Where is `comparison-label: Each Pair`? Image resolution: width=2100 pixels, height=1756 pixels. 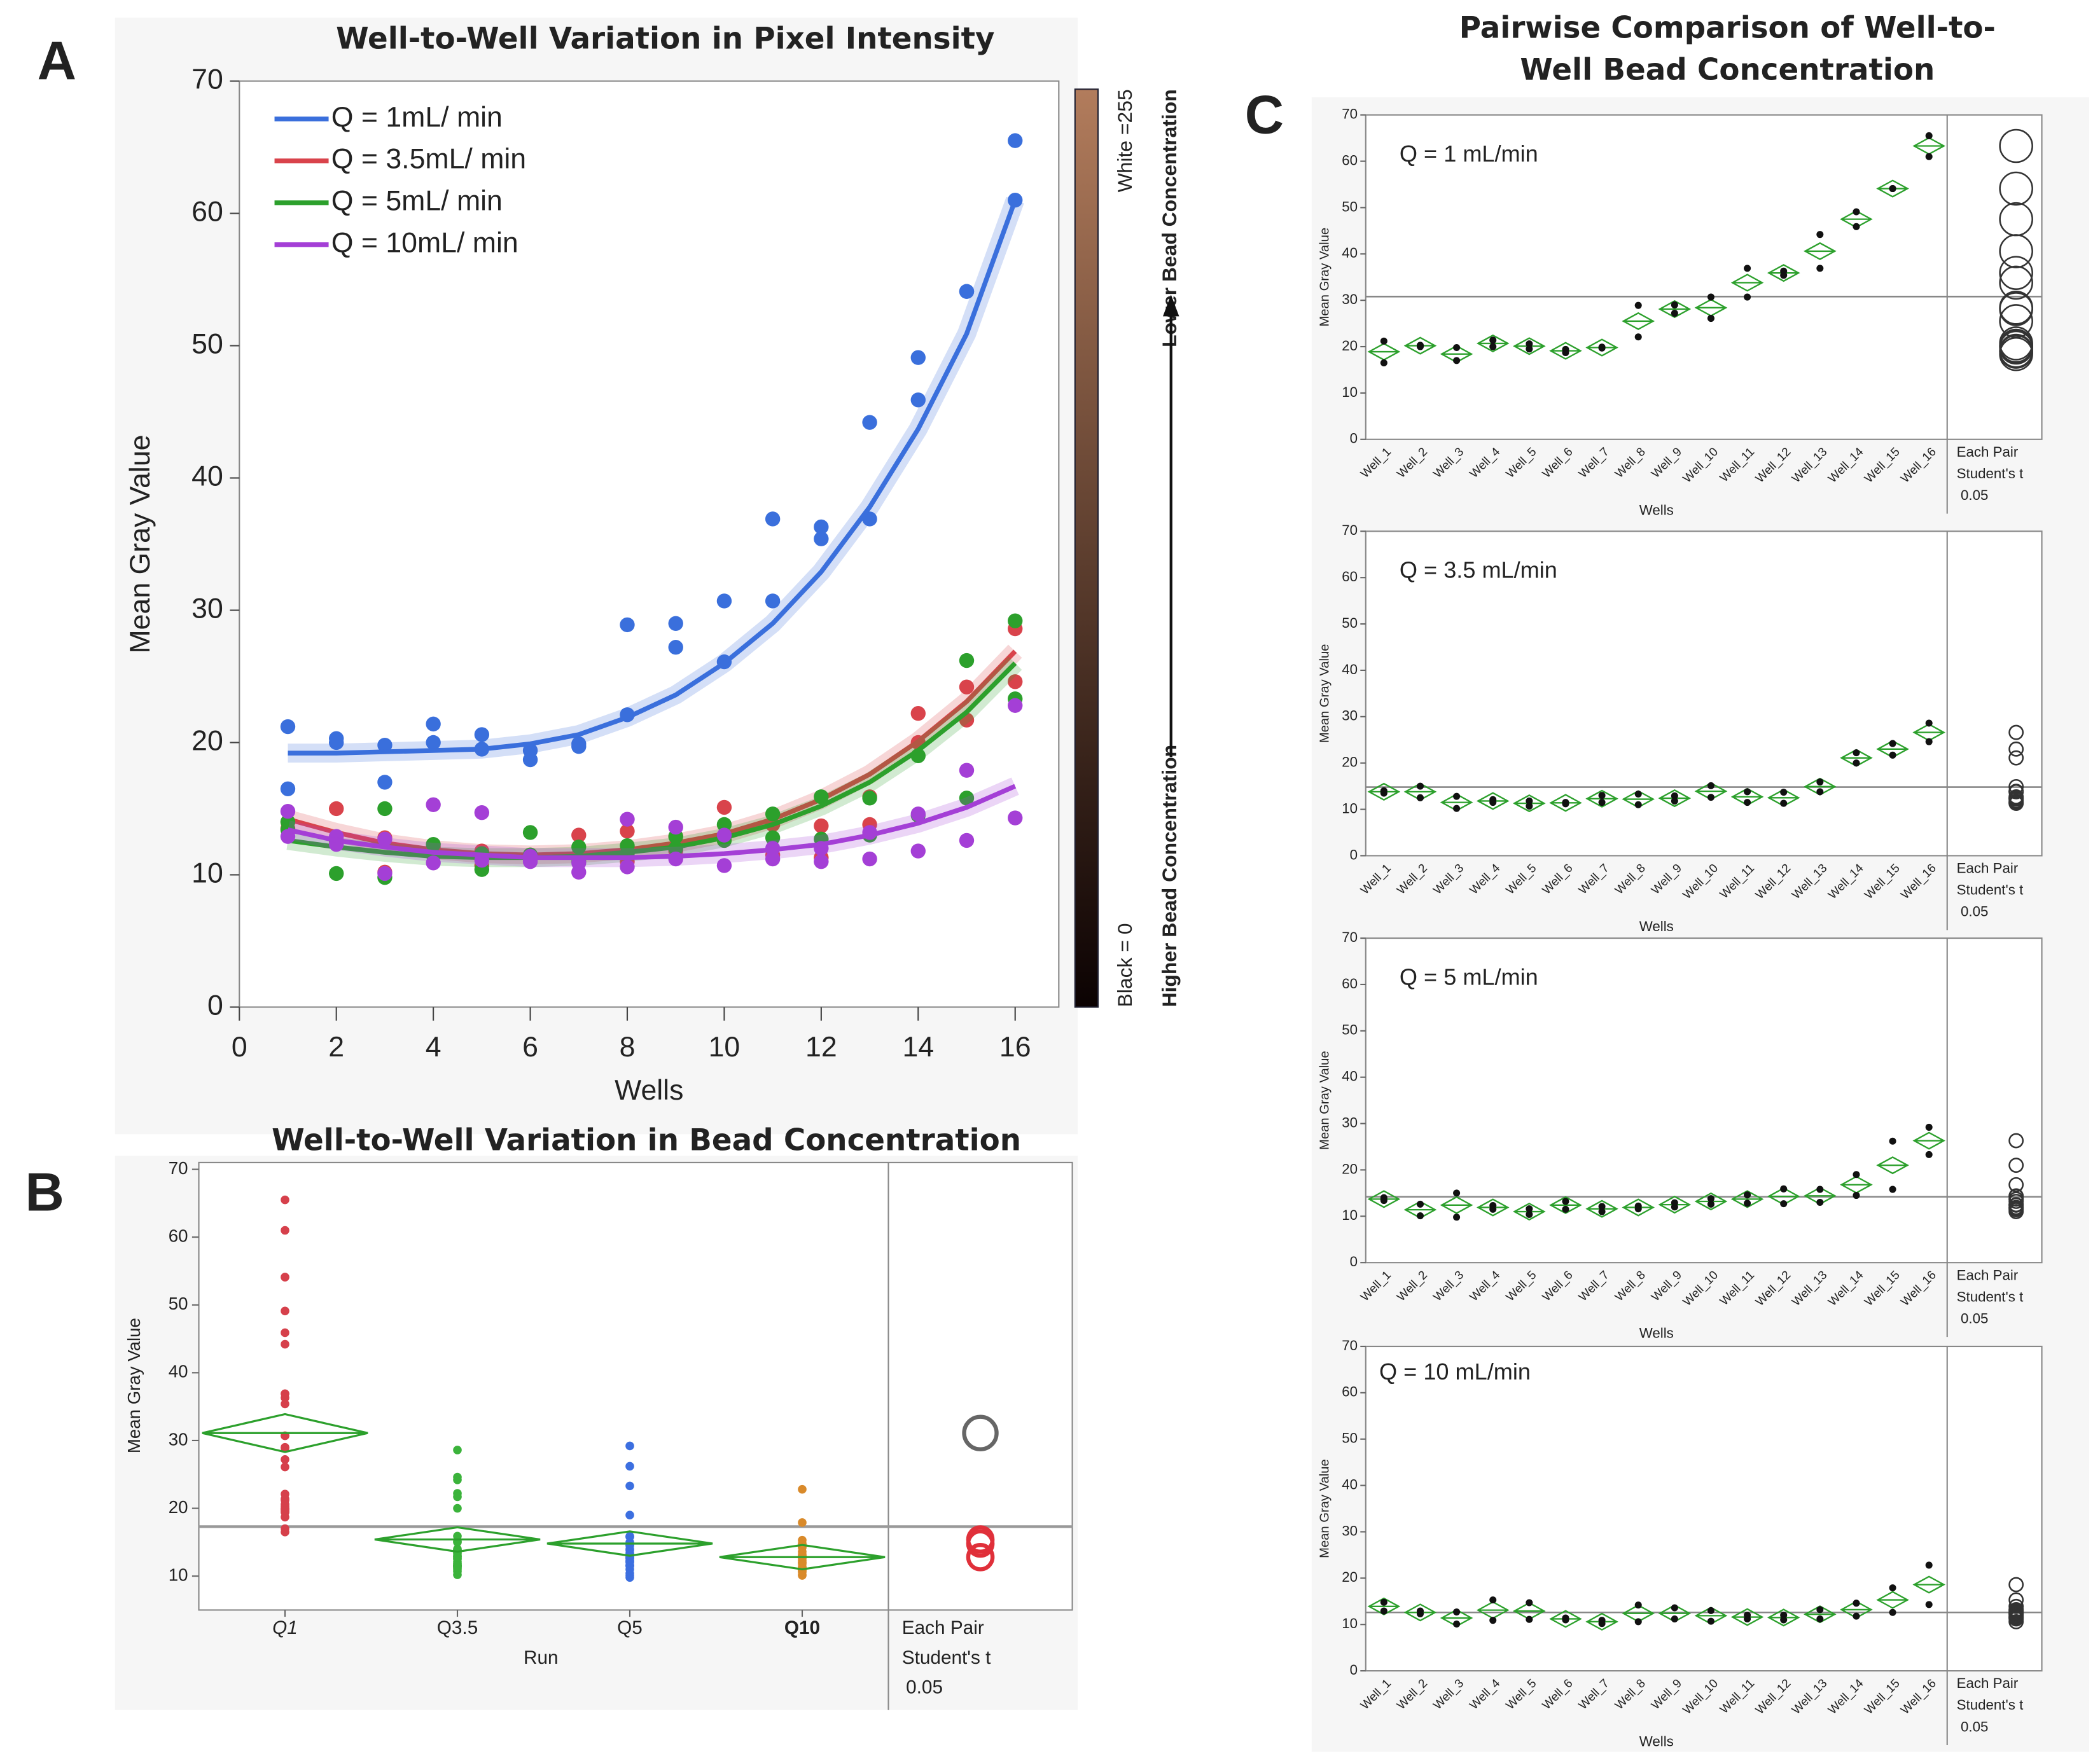 comparison-label: Each Pair is located at coordinates (943, 1627).